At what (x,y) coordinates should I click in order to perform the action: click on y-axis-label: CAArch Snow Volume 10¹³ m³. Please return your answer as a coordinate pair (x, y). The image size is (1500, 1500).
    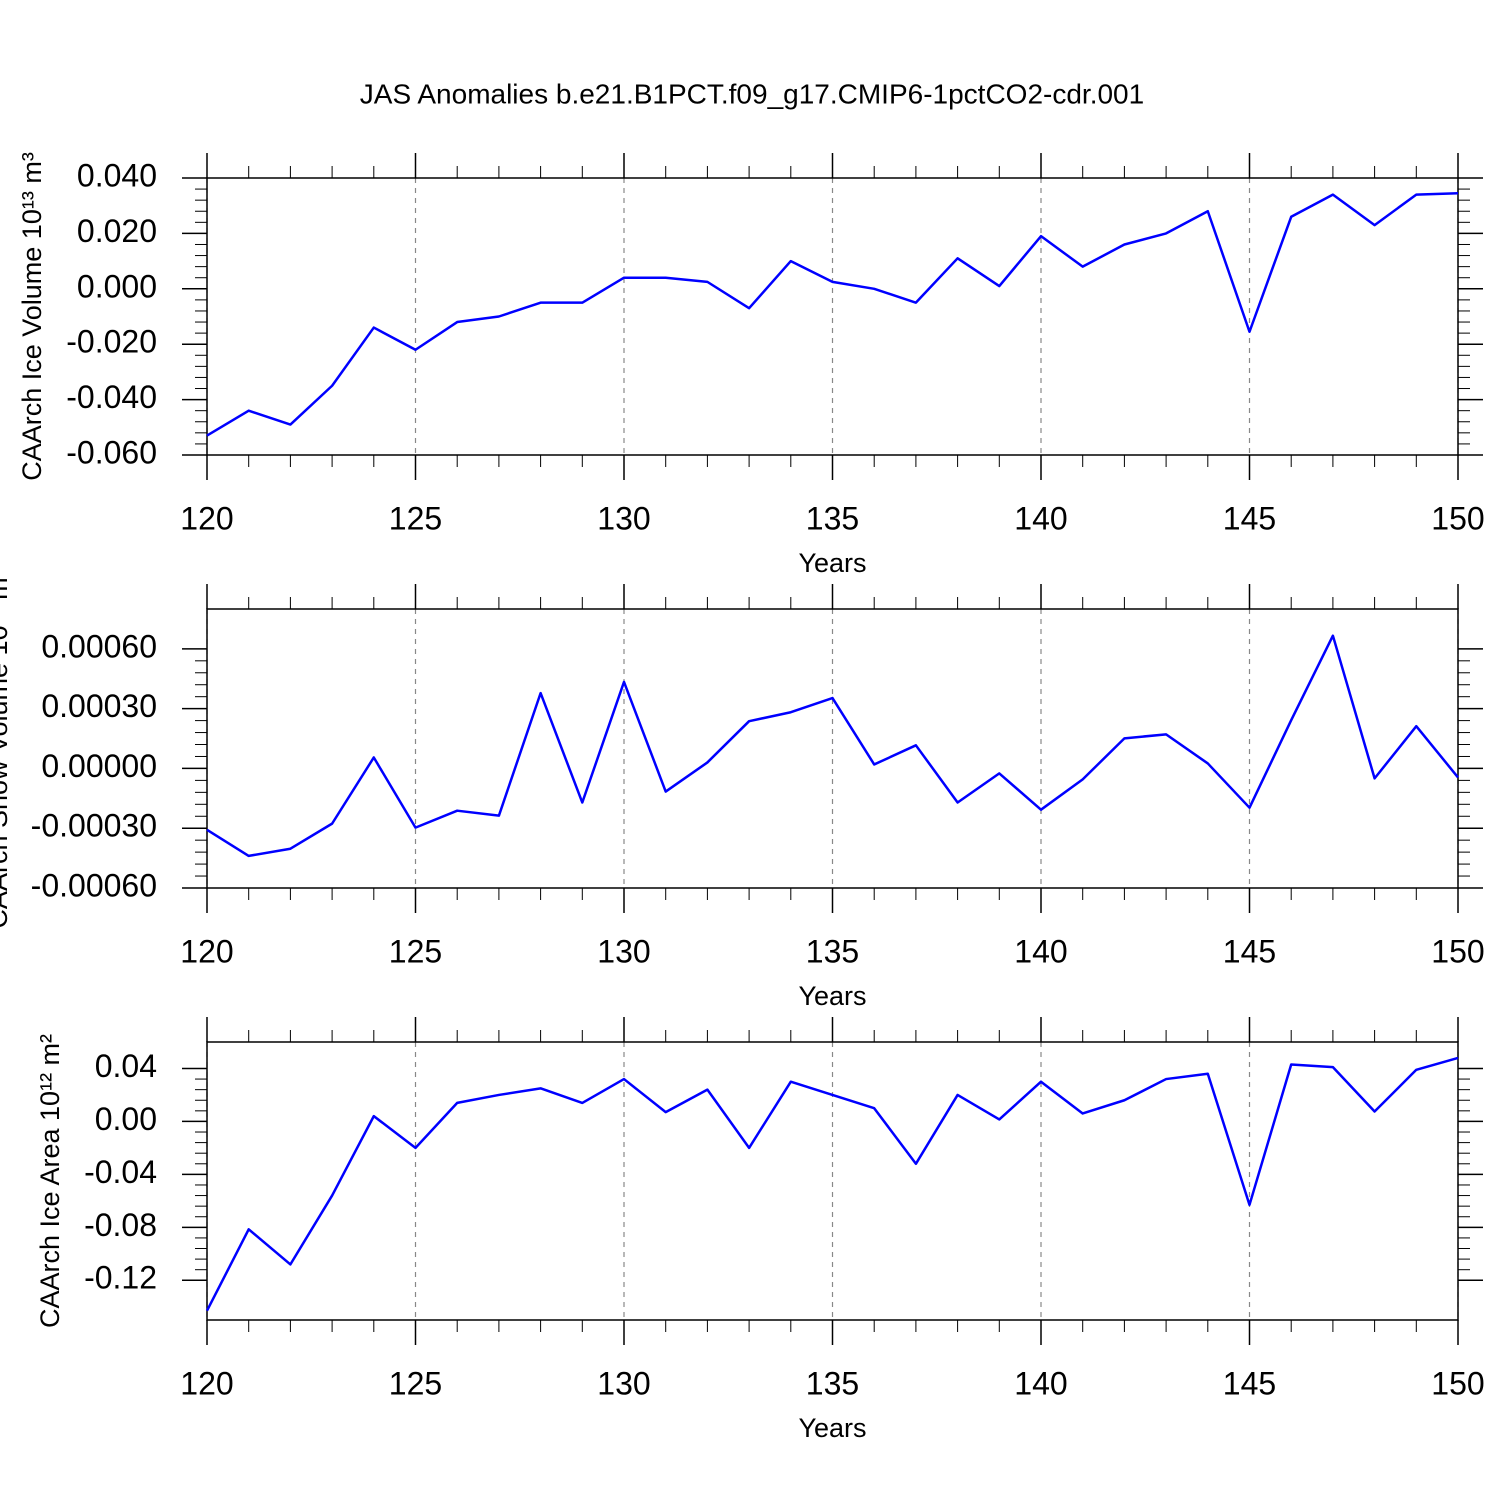
    Looking at the image, I should click on (6, 748).